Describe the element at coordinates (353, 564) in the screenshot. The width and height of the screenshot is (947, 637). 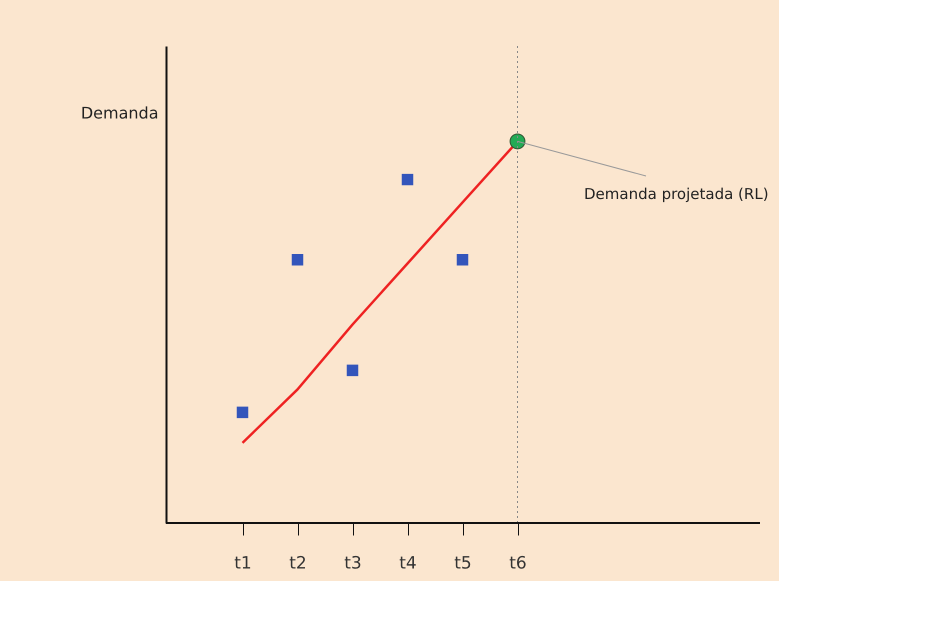
I see `x-tick-label: t3` at that location.